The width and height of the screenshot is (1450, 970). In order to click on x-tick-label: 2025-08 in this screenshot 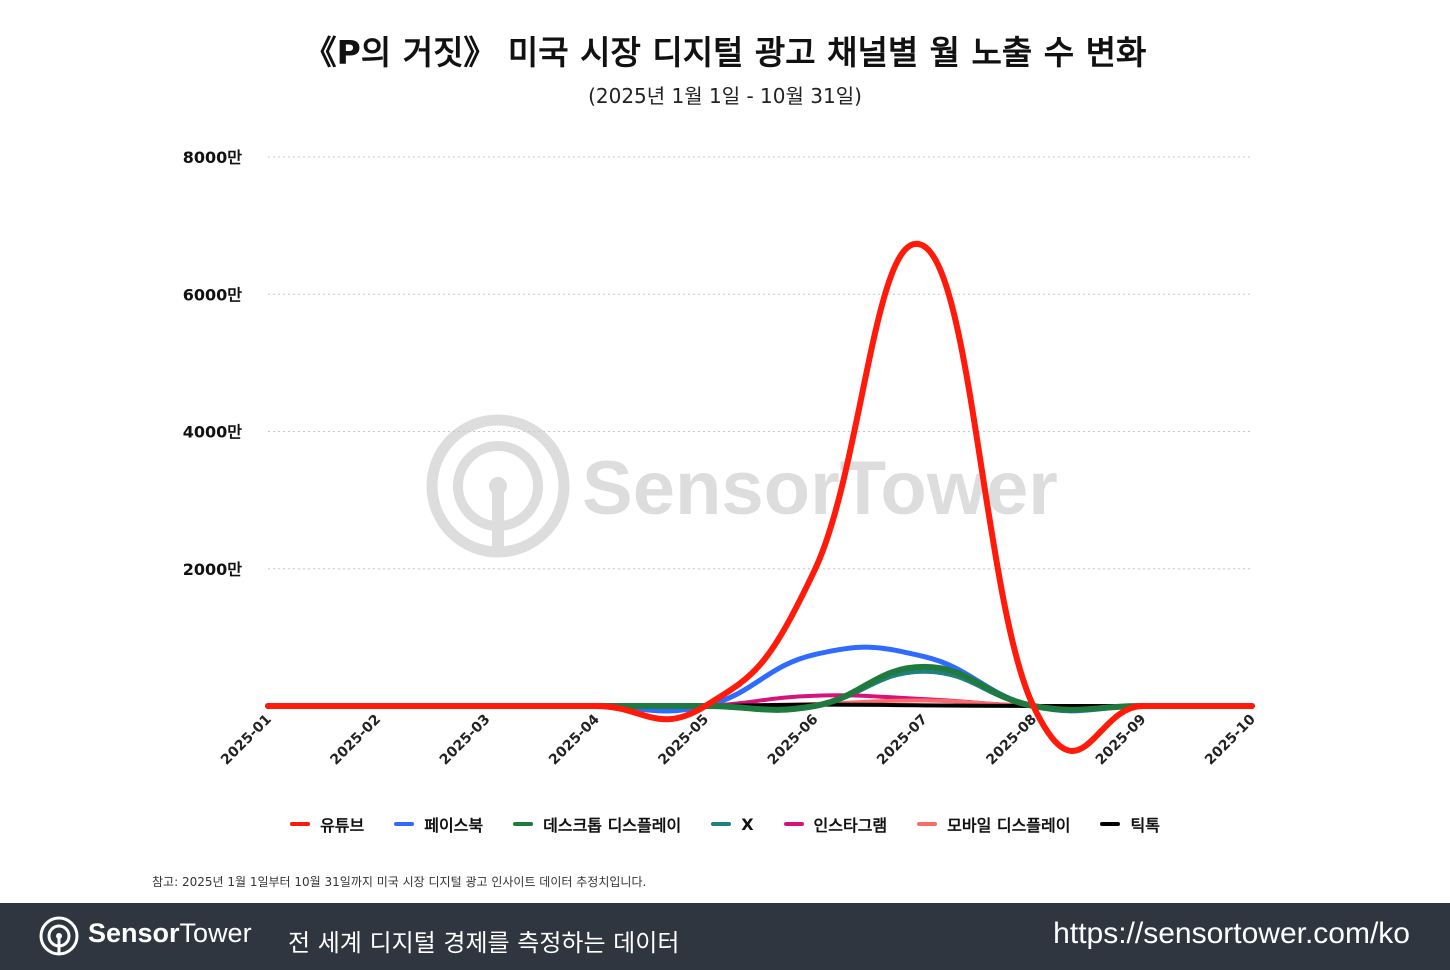, I will do `click(1011, 740)`.